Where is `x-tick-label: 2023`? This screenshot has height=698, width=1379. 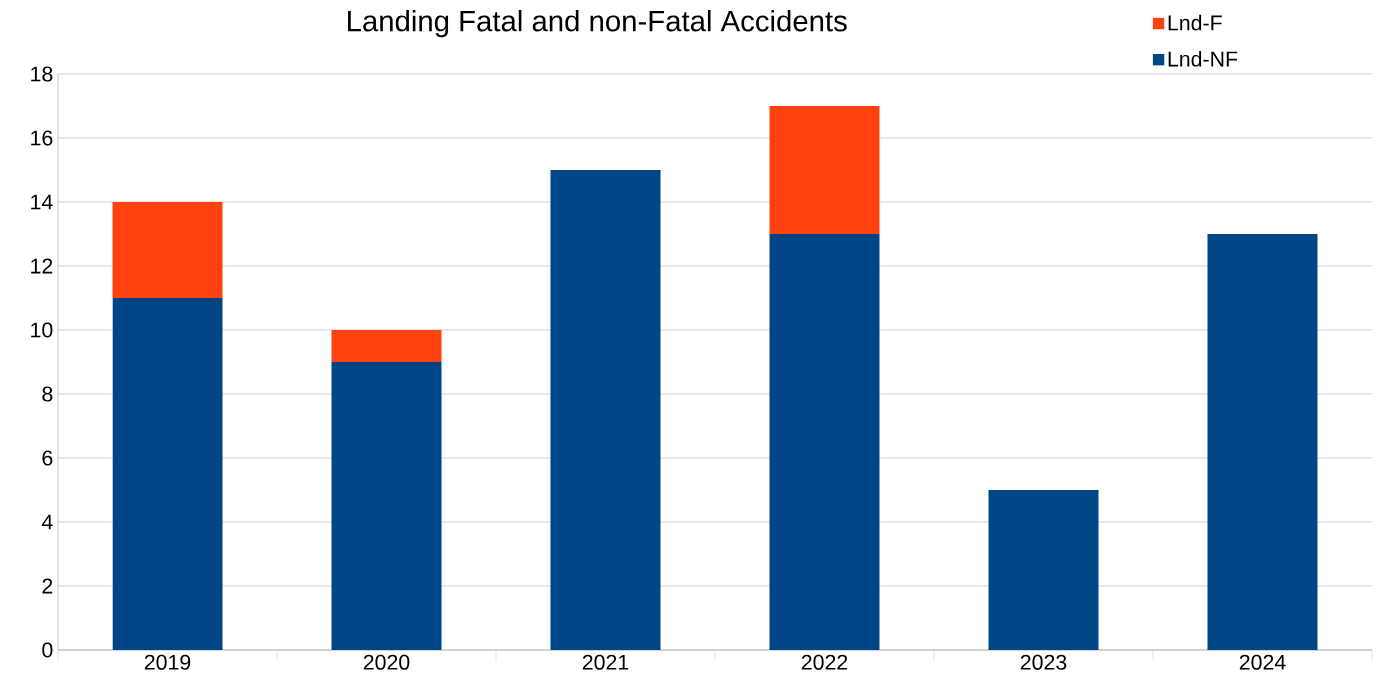 x-tick-label: 2023 is located at coordinates (1043, 662).